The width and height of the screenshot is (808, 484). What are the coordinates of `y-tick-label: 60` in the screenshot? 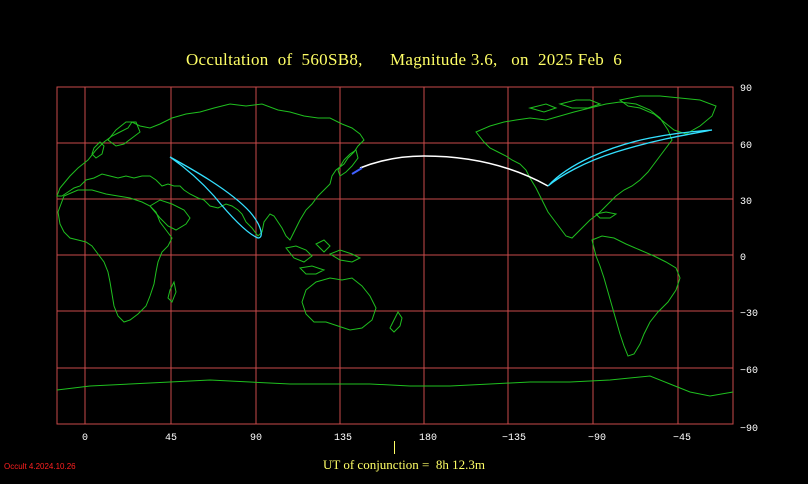 It's located at (746, 146).